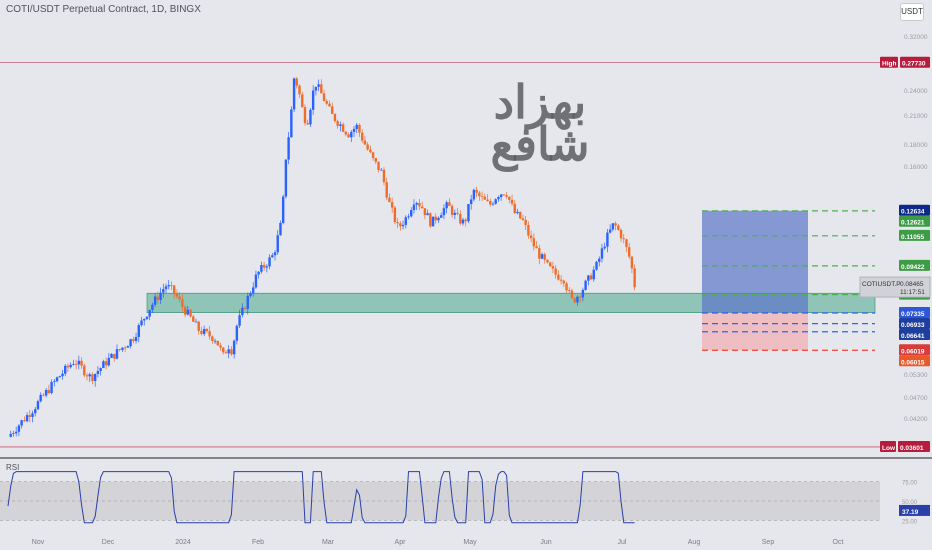 This screenshot has width=932, height=550. What do you see at coordinates (539, 145) in the screenshot?
I see `watermark-line2: شافع` at bounding box center [539, 145].